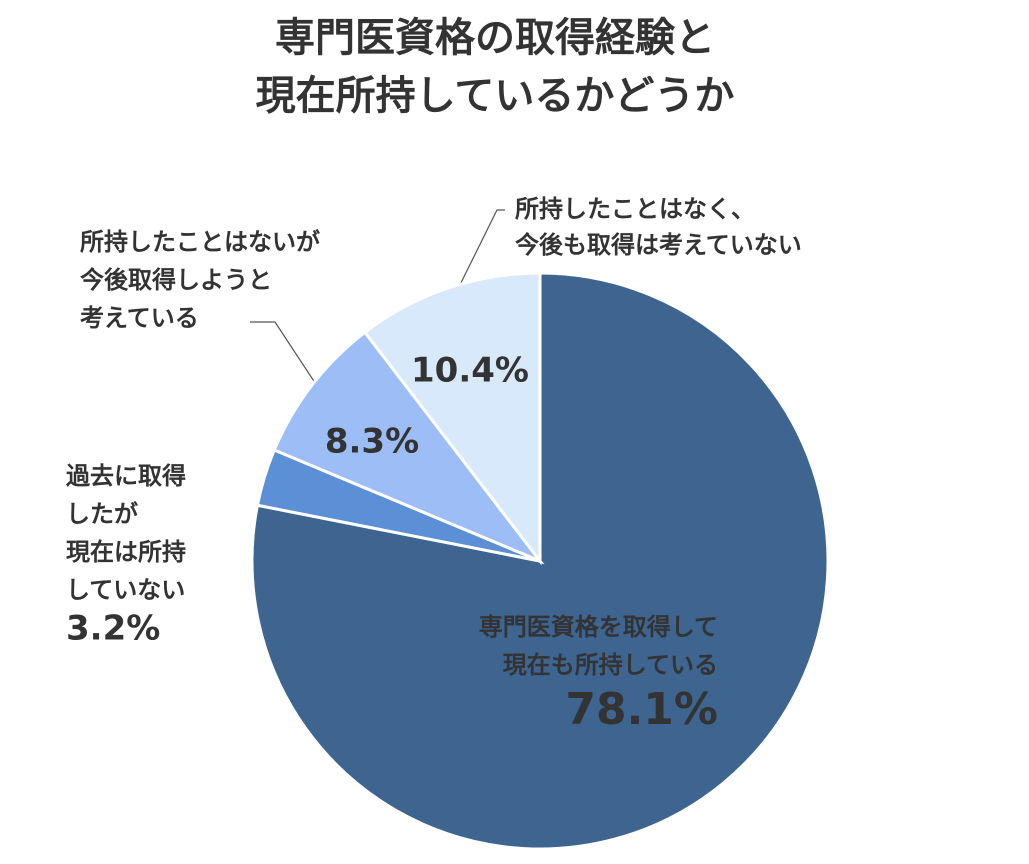  What do you see at coordinates (470, 371) in the screenshot?
I see `value-label: 10.4%` at bounding box center [470, 371].